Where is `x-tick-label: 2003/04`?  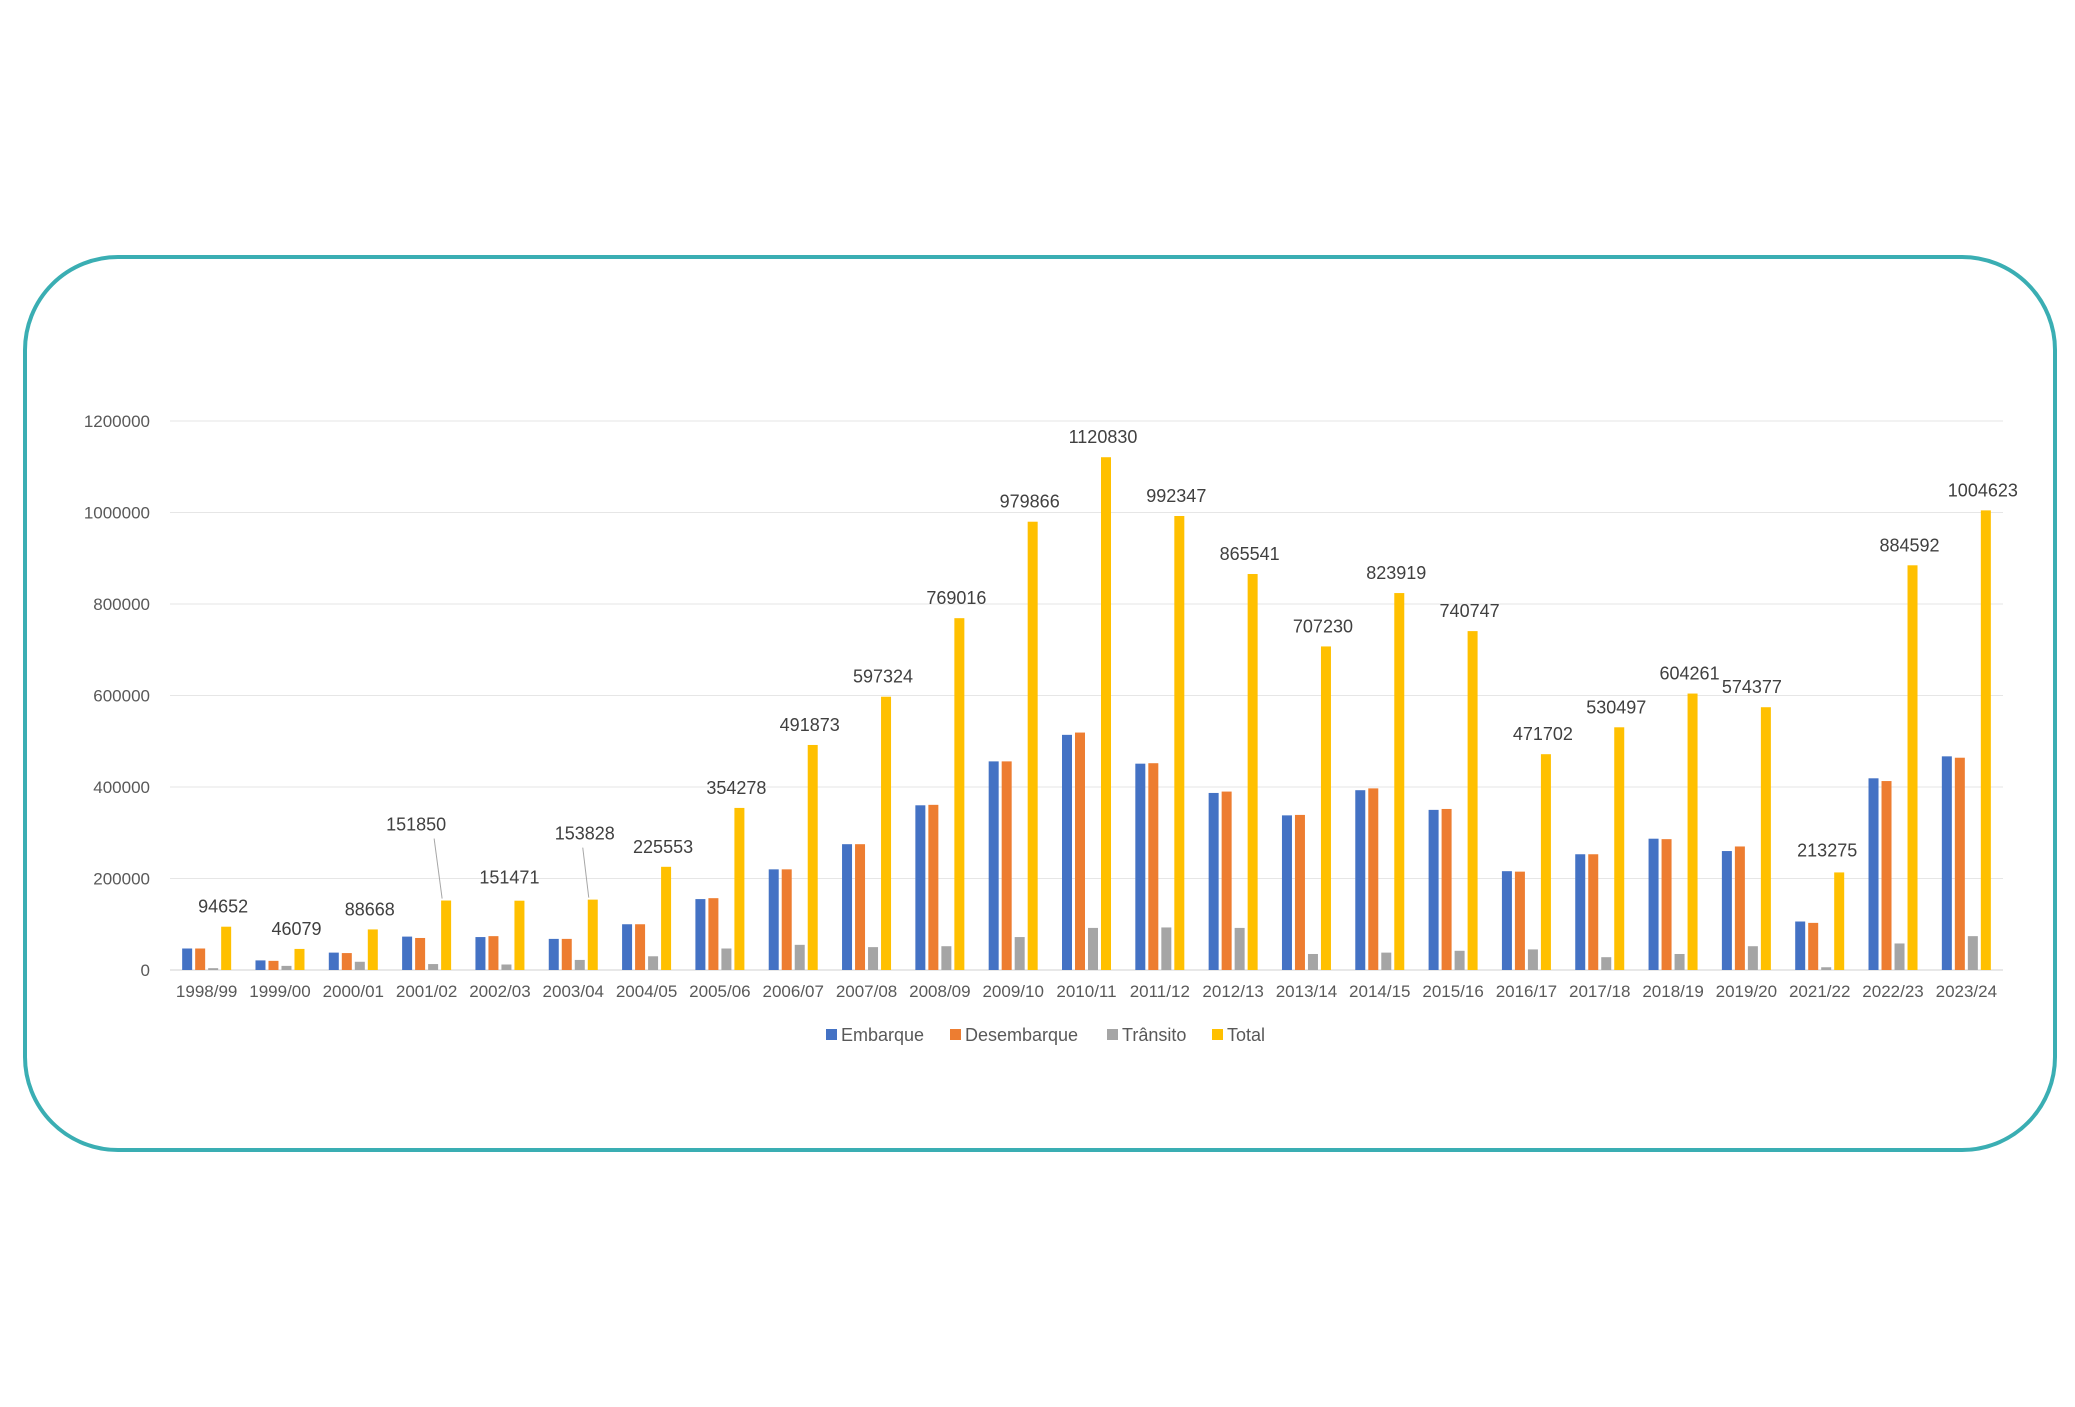
x-tick-label: 2003/04 is located at coordinates (573, 991).